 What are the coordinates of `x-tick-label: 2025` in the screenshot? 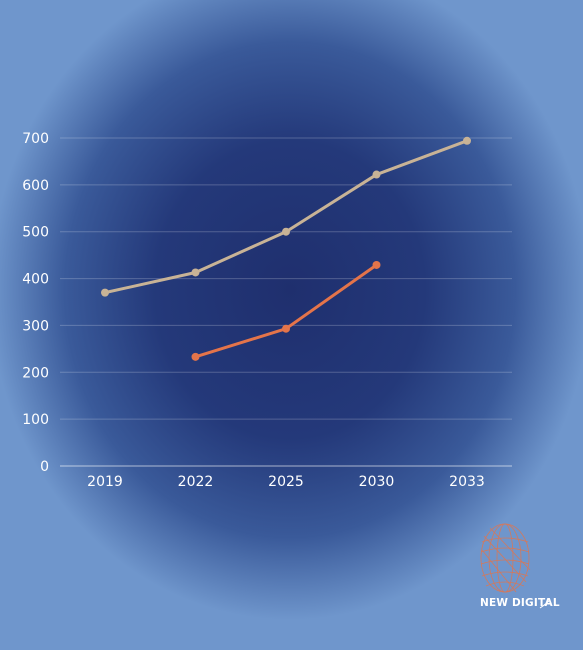 It's located at (286, 482).